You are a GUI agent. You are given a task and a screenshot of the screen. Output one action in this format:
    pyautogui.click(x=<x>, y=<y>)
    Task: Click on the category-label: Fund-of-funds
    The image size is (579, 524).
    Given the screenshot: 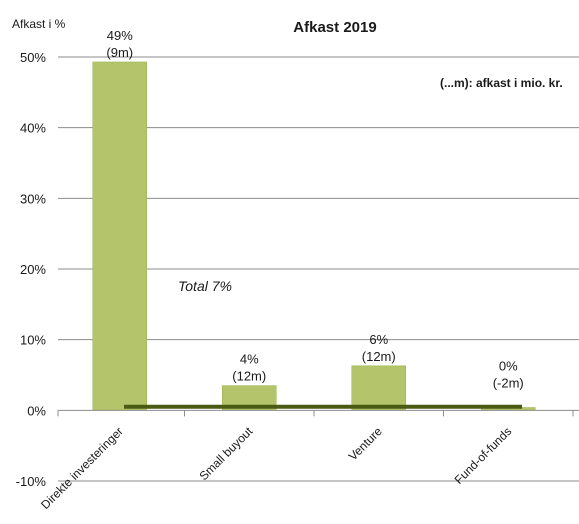 What is the action you would take?
    pyautogui.click(x=483, y=455)
    